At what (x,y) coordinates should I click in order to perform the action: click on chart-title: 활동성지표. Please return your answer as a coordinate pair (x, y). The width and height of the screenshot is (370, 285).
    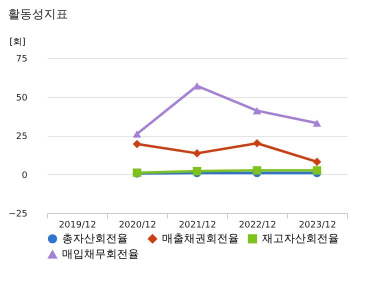
    Looking at the image, I should click on (38, 14).